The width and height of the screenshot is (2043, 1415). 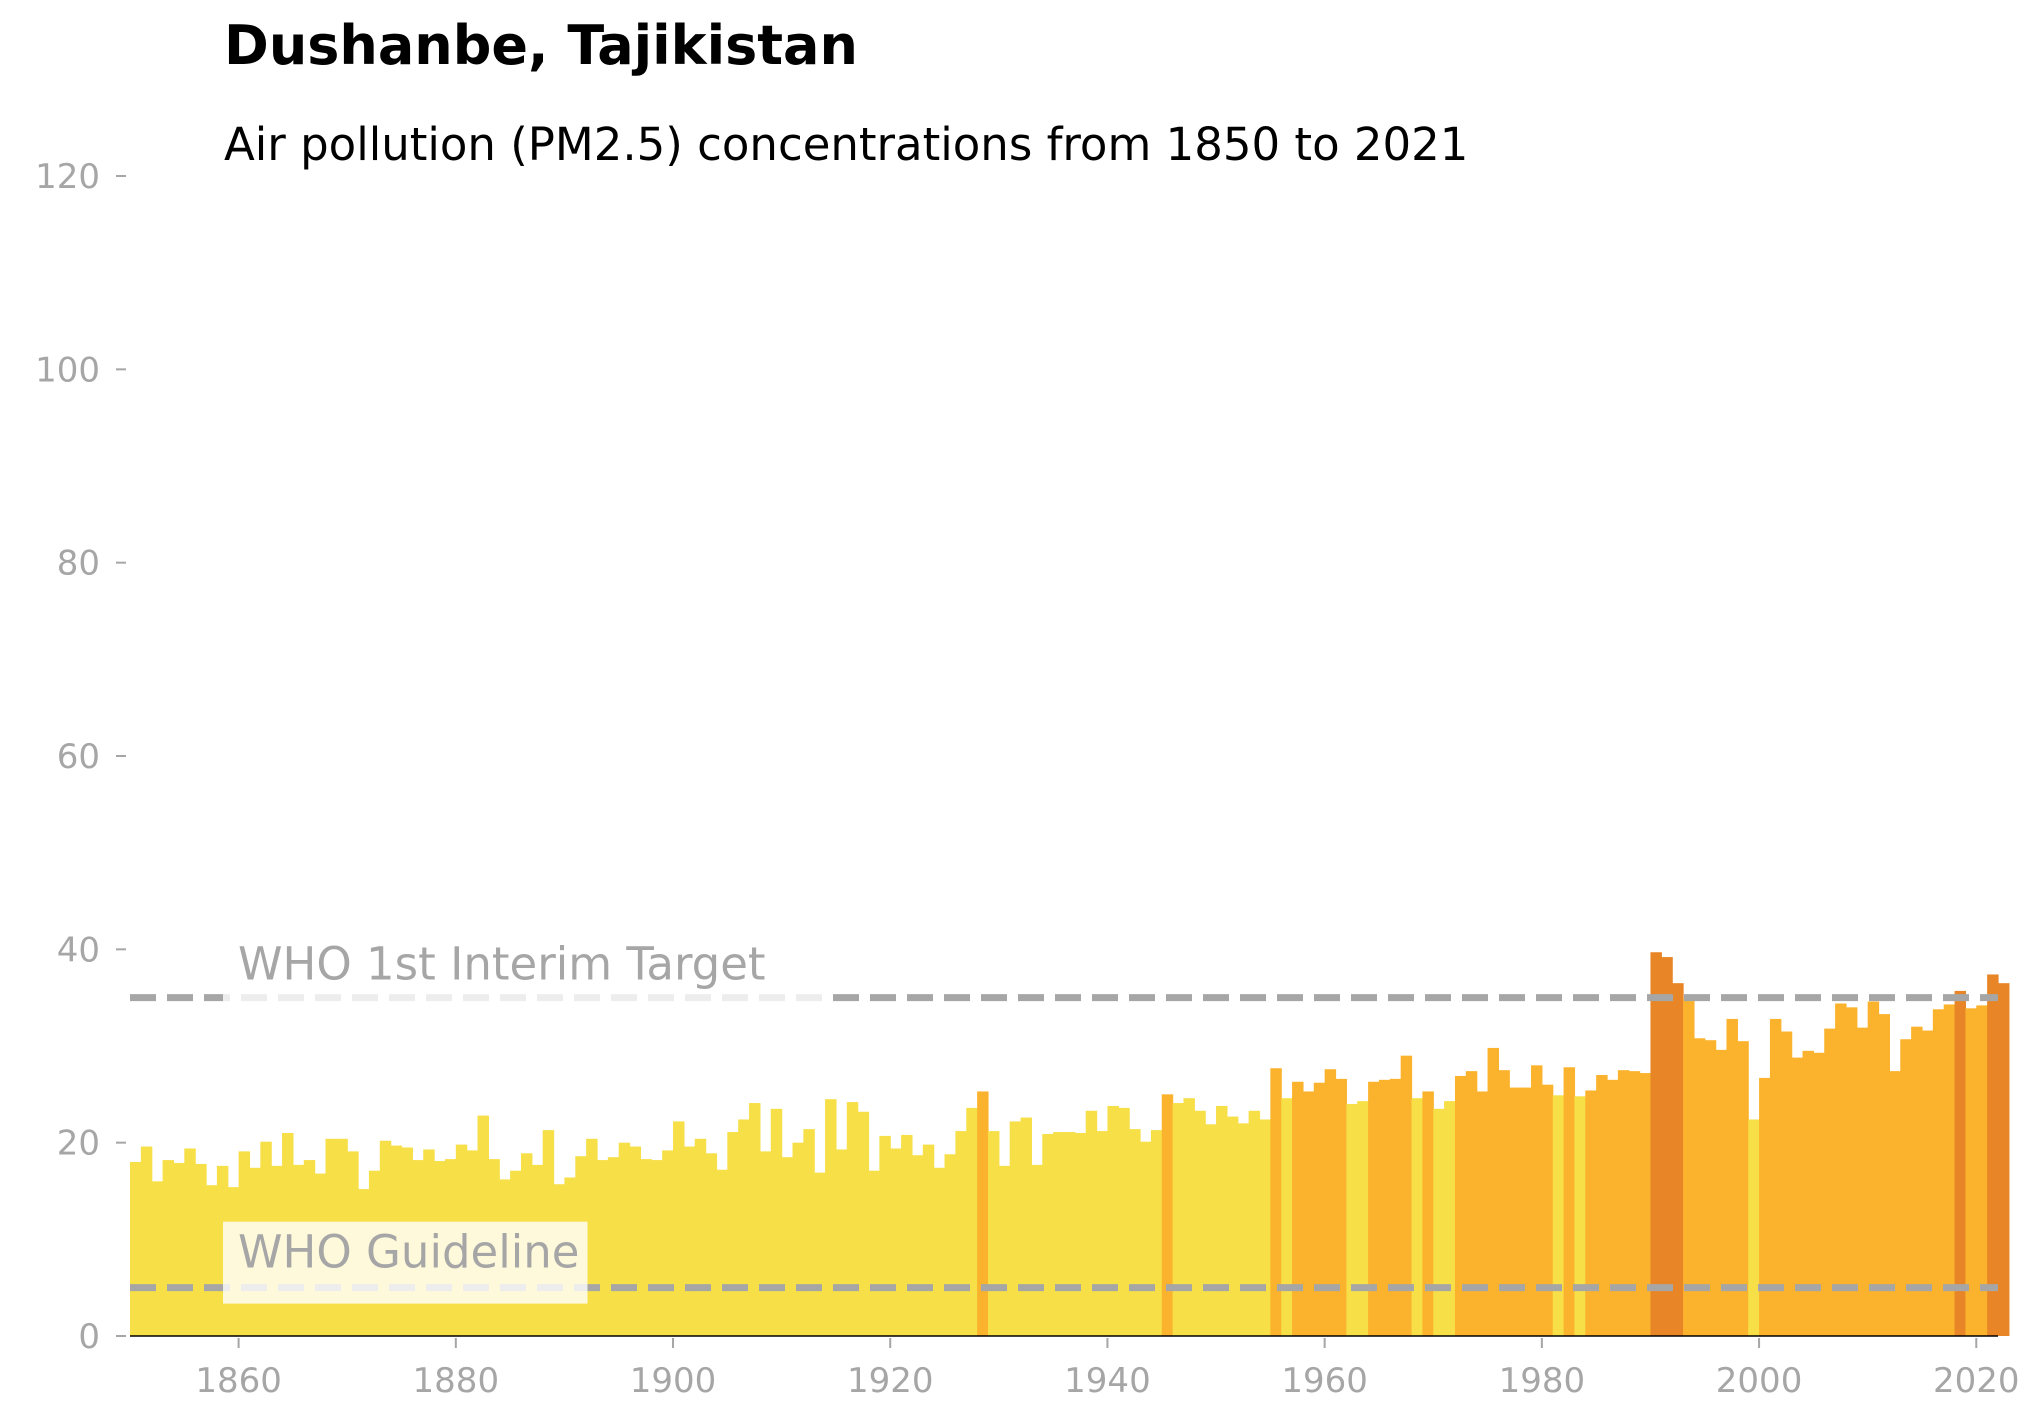 What do you see at coordinates (1884, 1175) in the screenshot?
I see `bar-2011` at bounding box center [1884, 1175].